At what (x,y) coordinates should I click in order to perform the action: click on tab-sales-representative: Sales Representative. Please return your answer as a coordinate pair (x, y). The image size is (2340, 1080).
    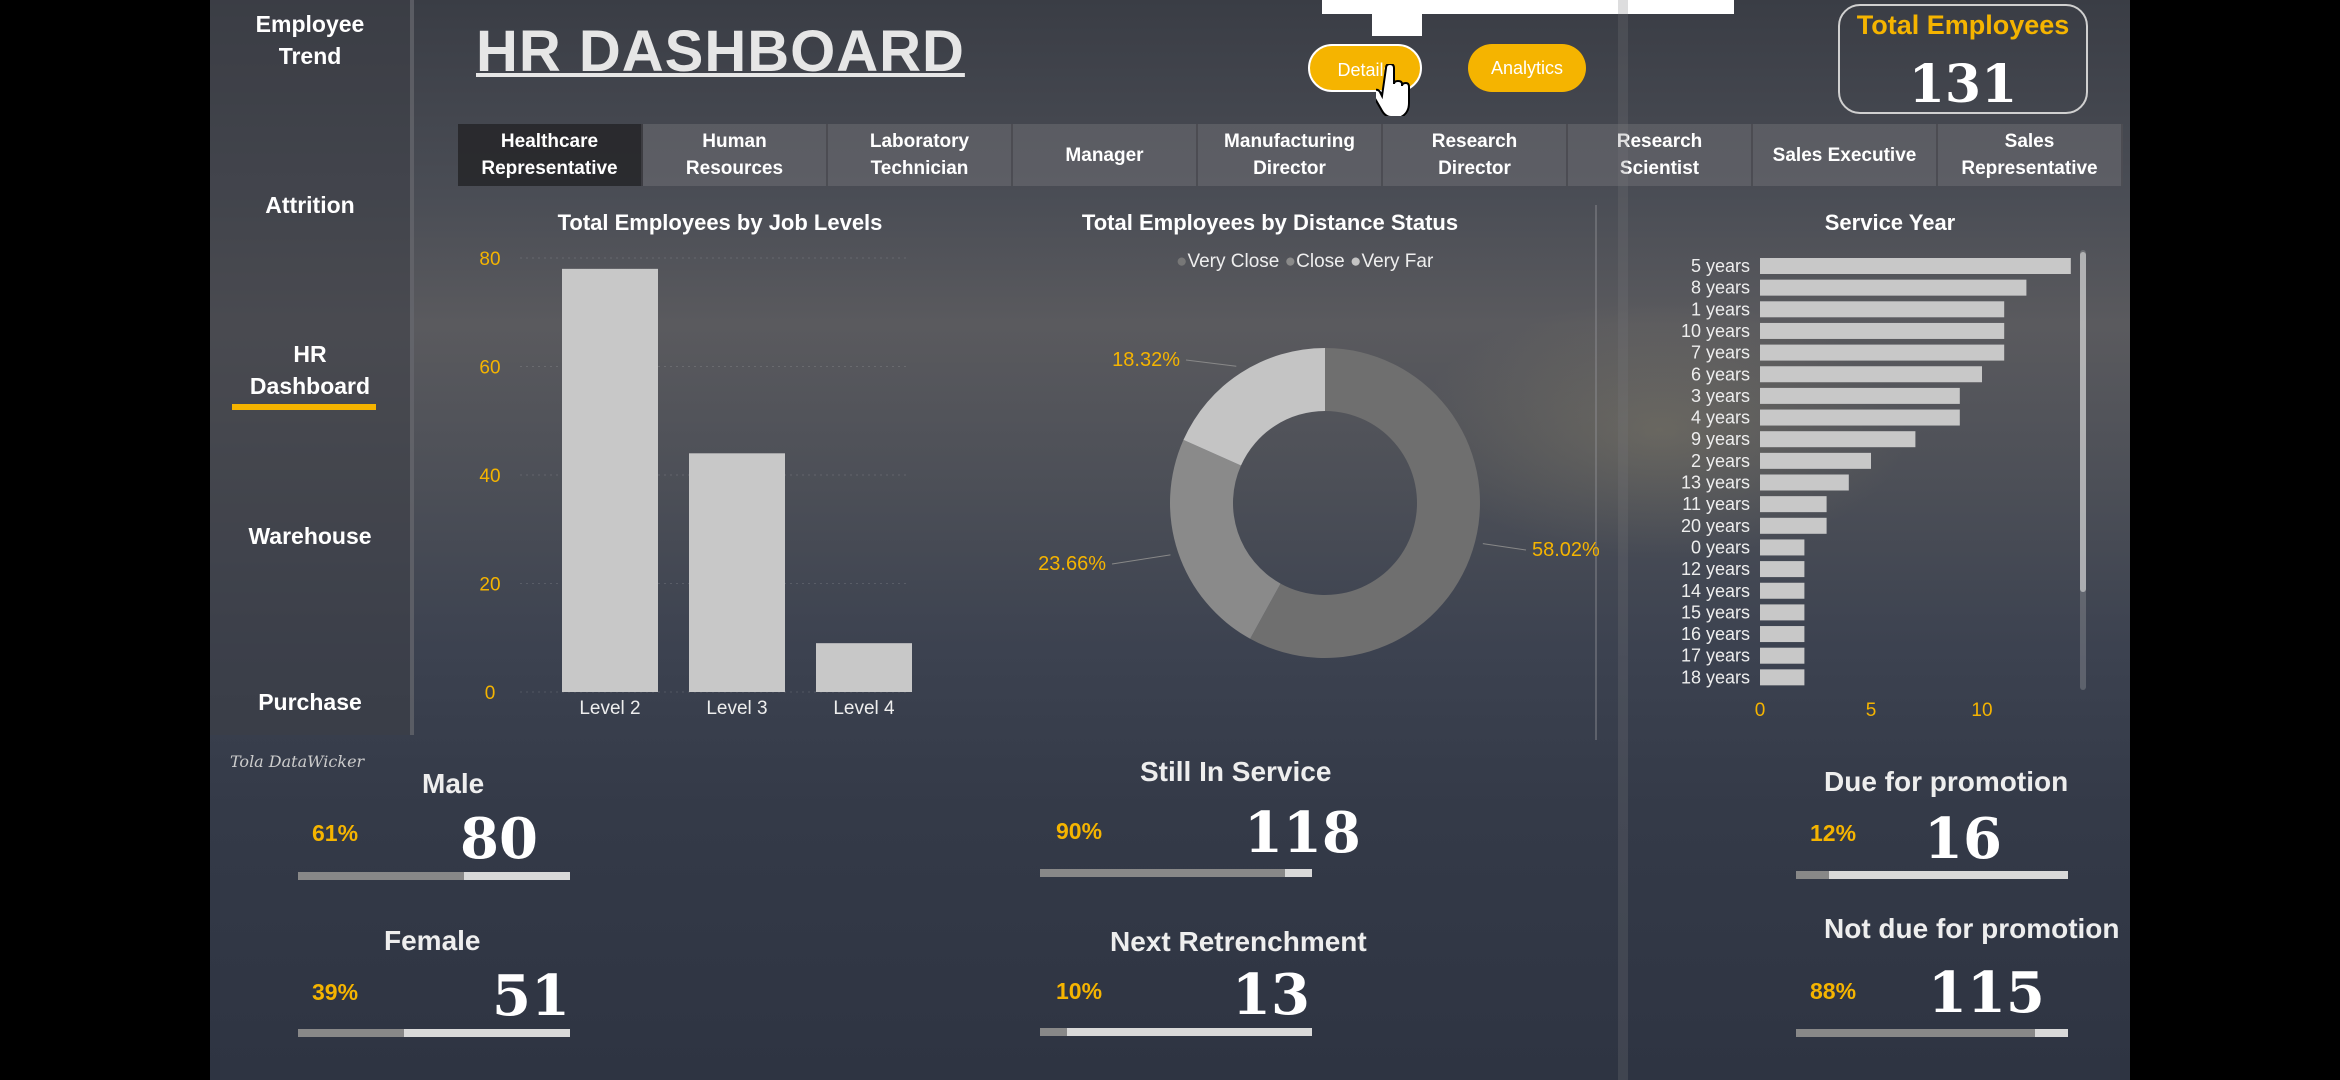
    Looking at the image, I should click on (2030, 155).